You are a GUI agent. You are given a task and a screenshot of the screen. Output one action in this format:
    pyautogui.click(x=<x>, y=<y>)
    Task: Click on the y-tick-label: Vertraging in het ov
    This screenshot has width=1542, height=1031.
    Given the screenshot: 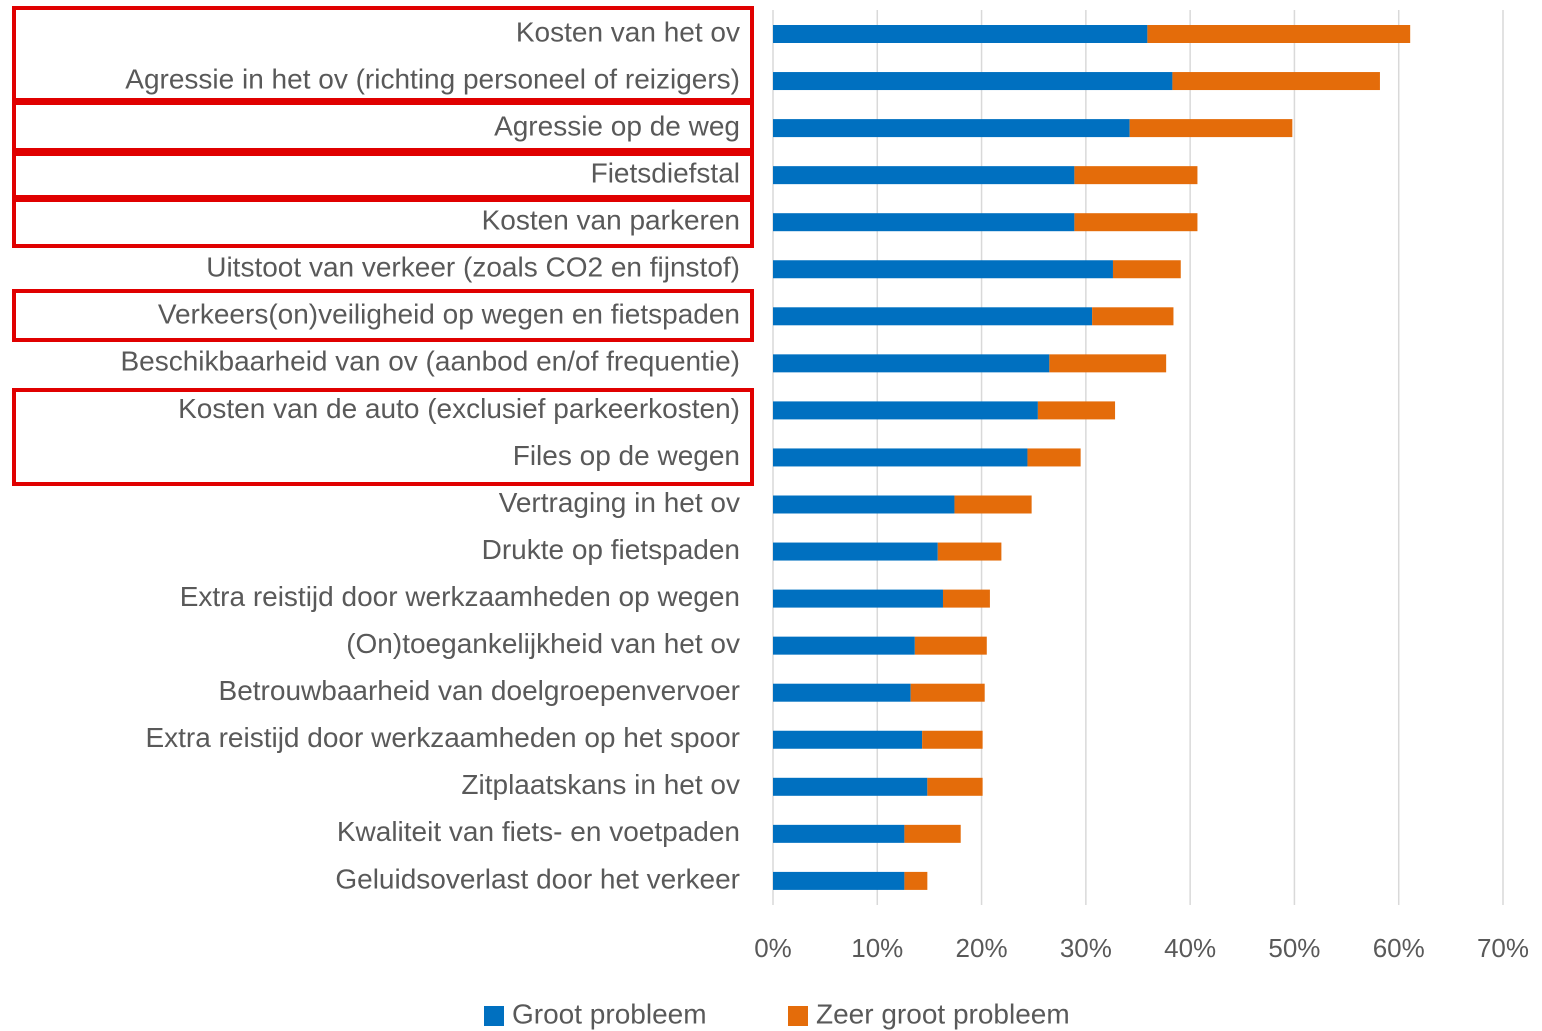 What is the action you would take?
    pyautogui.click(x=619, y=502)
    